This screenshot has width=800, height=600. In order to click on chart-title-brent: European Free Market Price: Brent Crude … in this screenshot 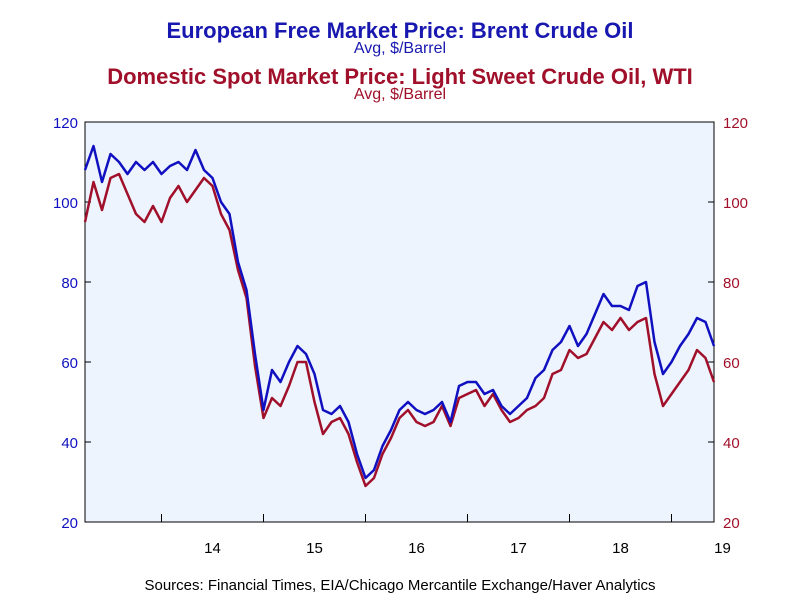, I will do `click(400, 30)`.